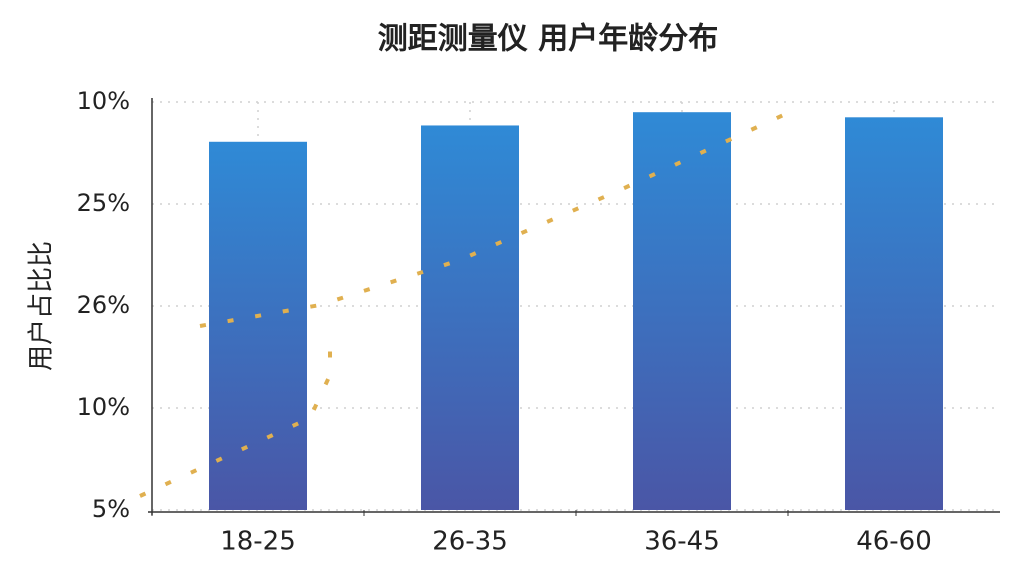 The width and height of the screenshot is (1024, 576). I want to click on y-tick-label: 5%, so click(111, 509).